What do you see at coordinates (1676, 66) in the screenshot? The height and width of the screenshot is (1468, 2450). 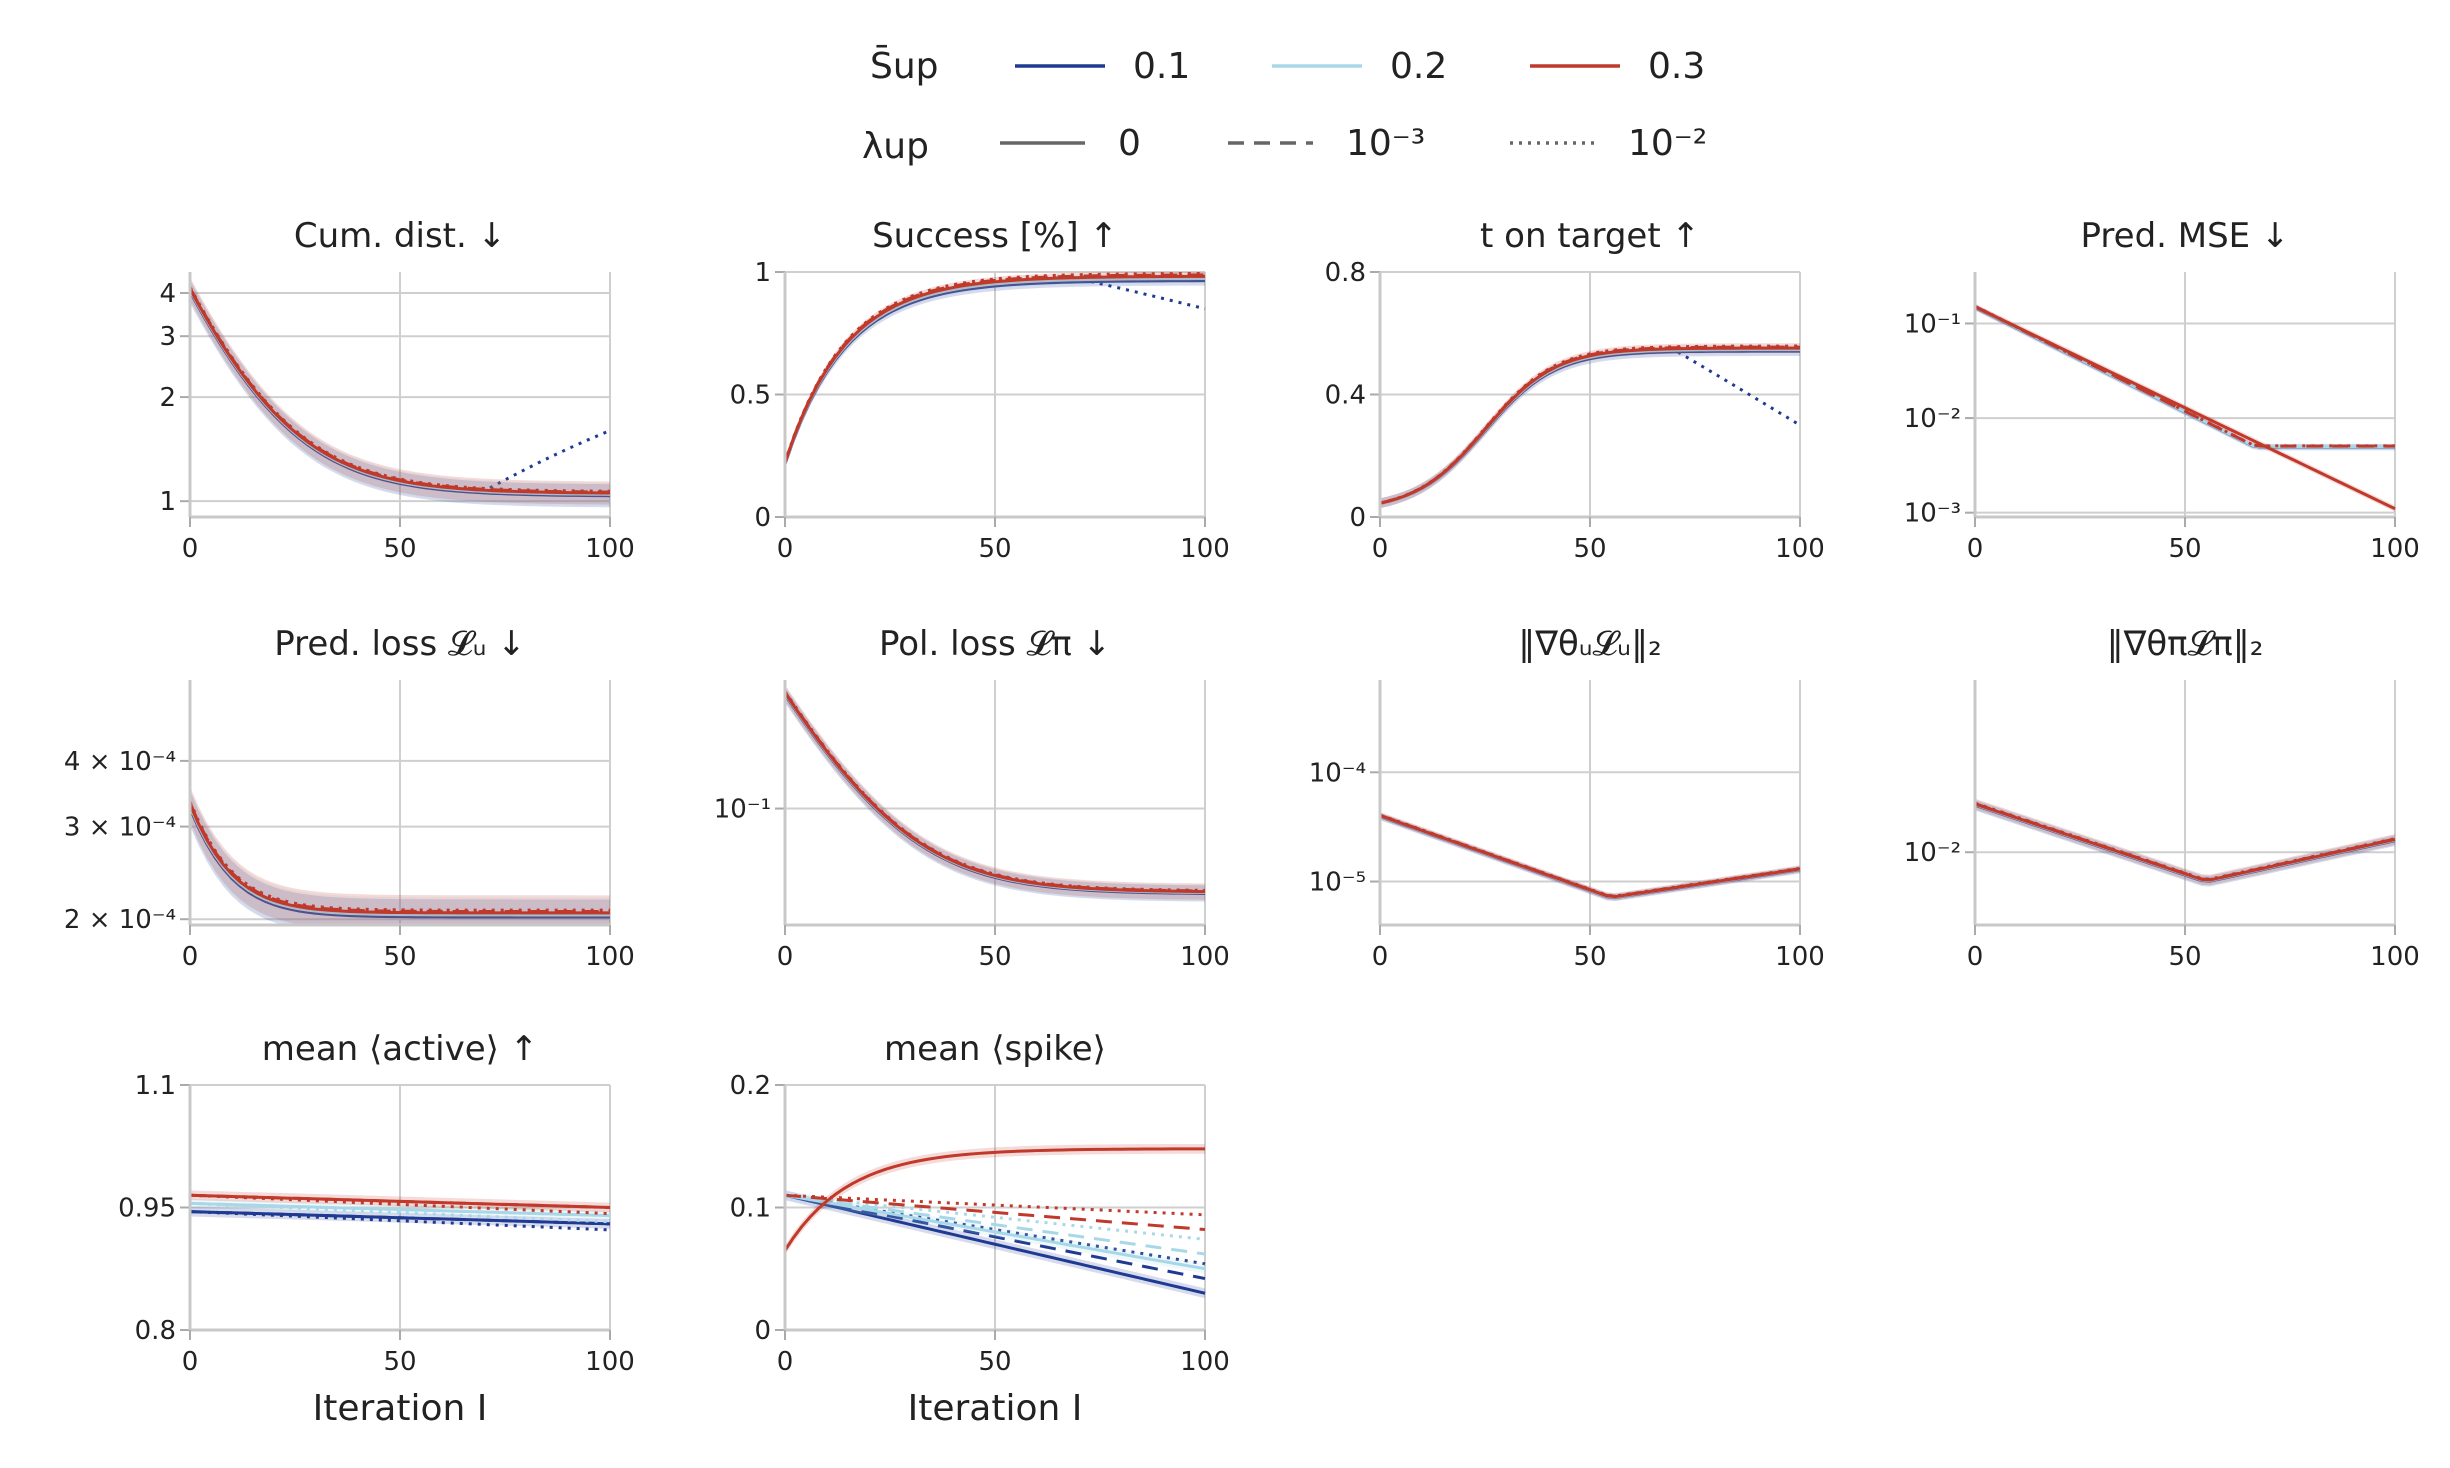 I see `legend-s-text-2: 0.3` at bounding box center [1676, 66].